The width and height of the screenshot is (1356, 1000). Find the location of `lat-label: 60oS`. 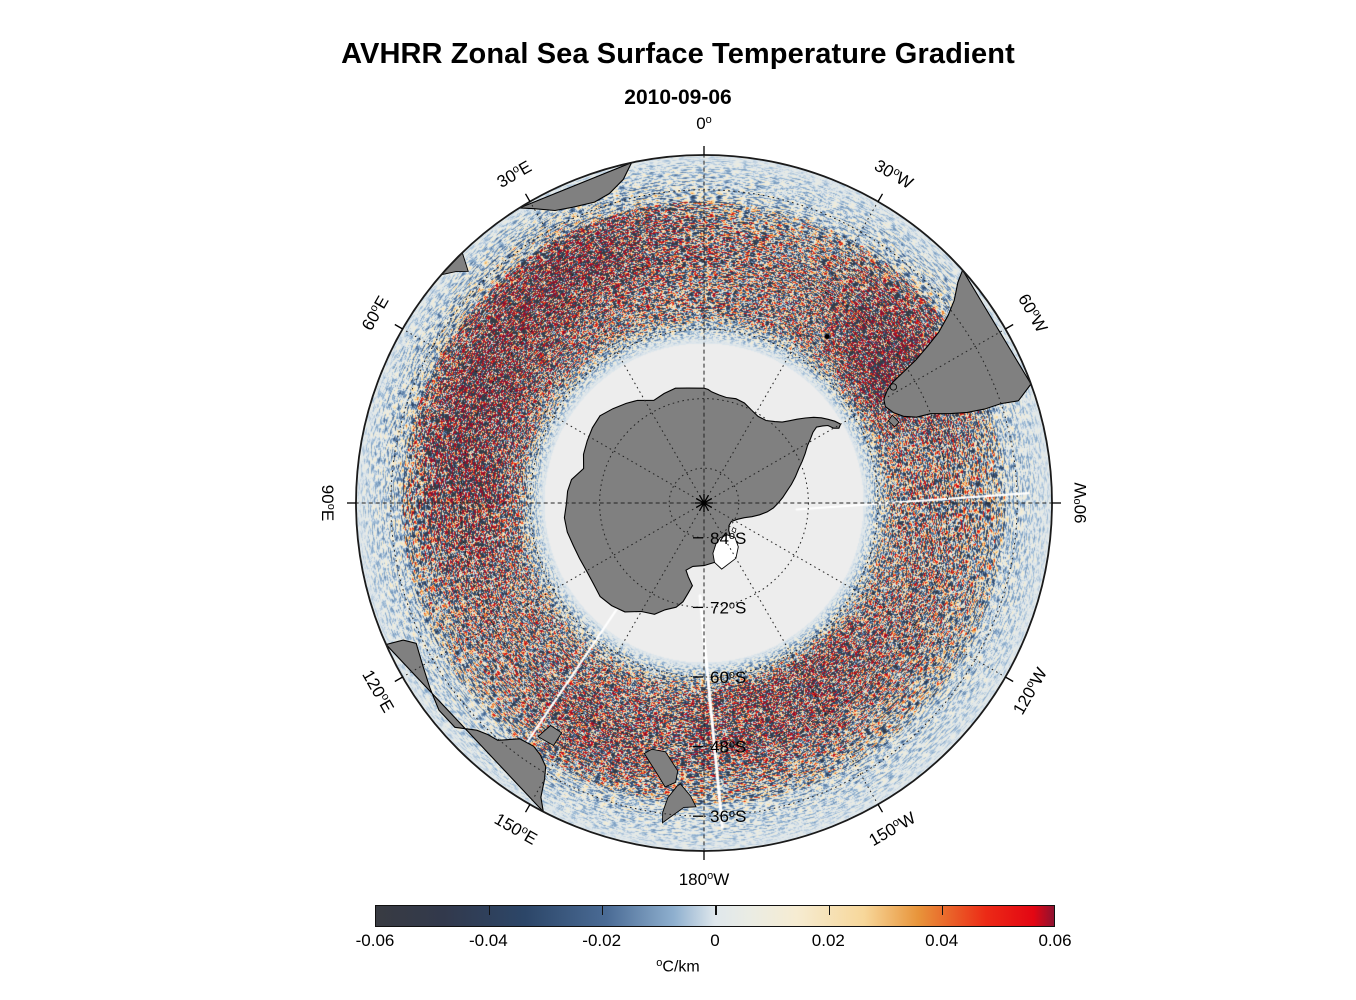

lat-label: 60oS is located at coordinates (728, 677).